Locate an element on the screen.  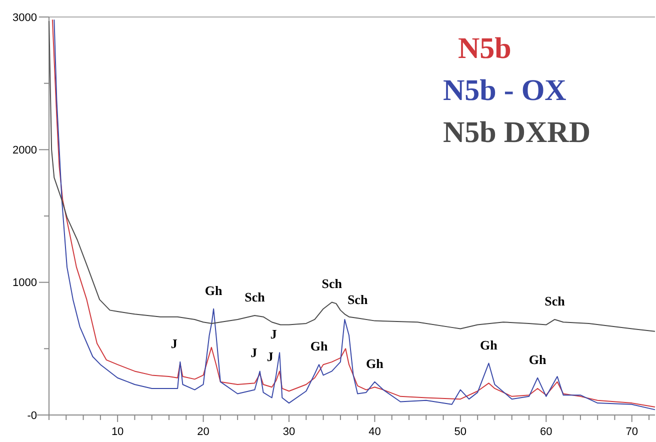
x-tick-label: 50 is located at coordinates (460, 432).